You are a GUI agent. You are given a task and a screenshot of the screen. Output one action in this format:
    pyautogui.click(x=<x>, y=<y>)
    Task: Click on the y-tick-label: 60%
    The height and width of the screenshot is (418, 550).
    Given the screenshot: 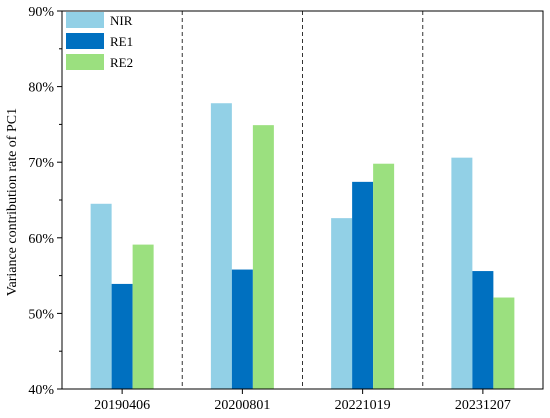 What is the action you would take?
    pyautogui.click(x=41, y=239)
    